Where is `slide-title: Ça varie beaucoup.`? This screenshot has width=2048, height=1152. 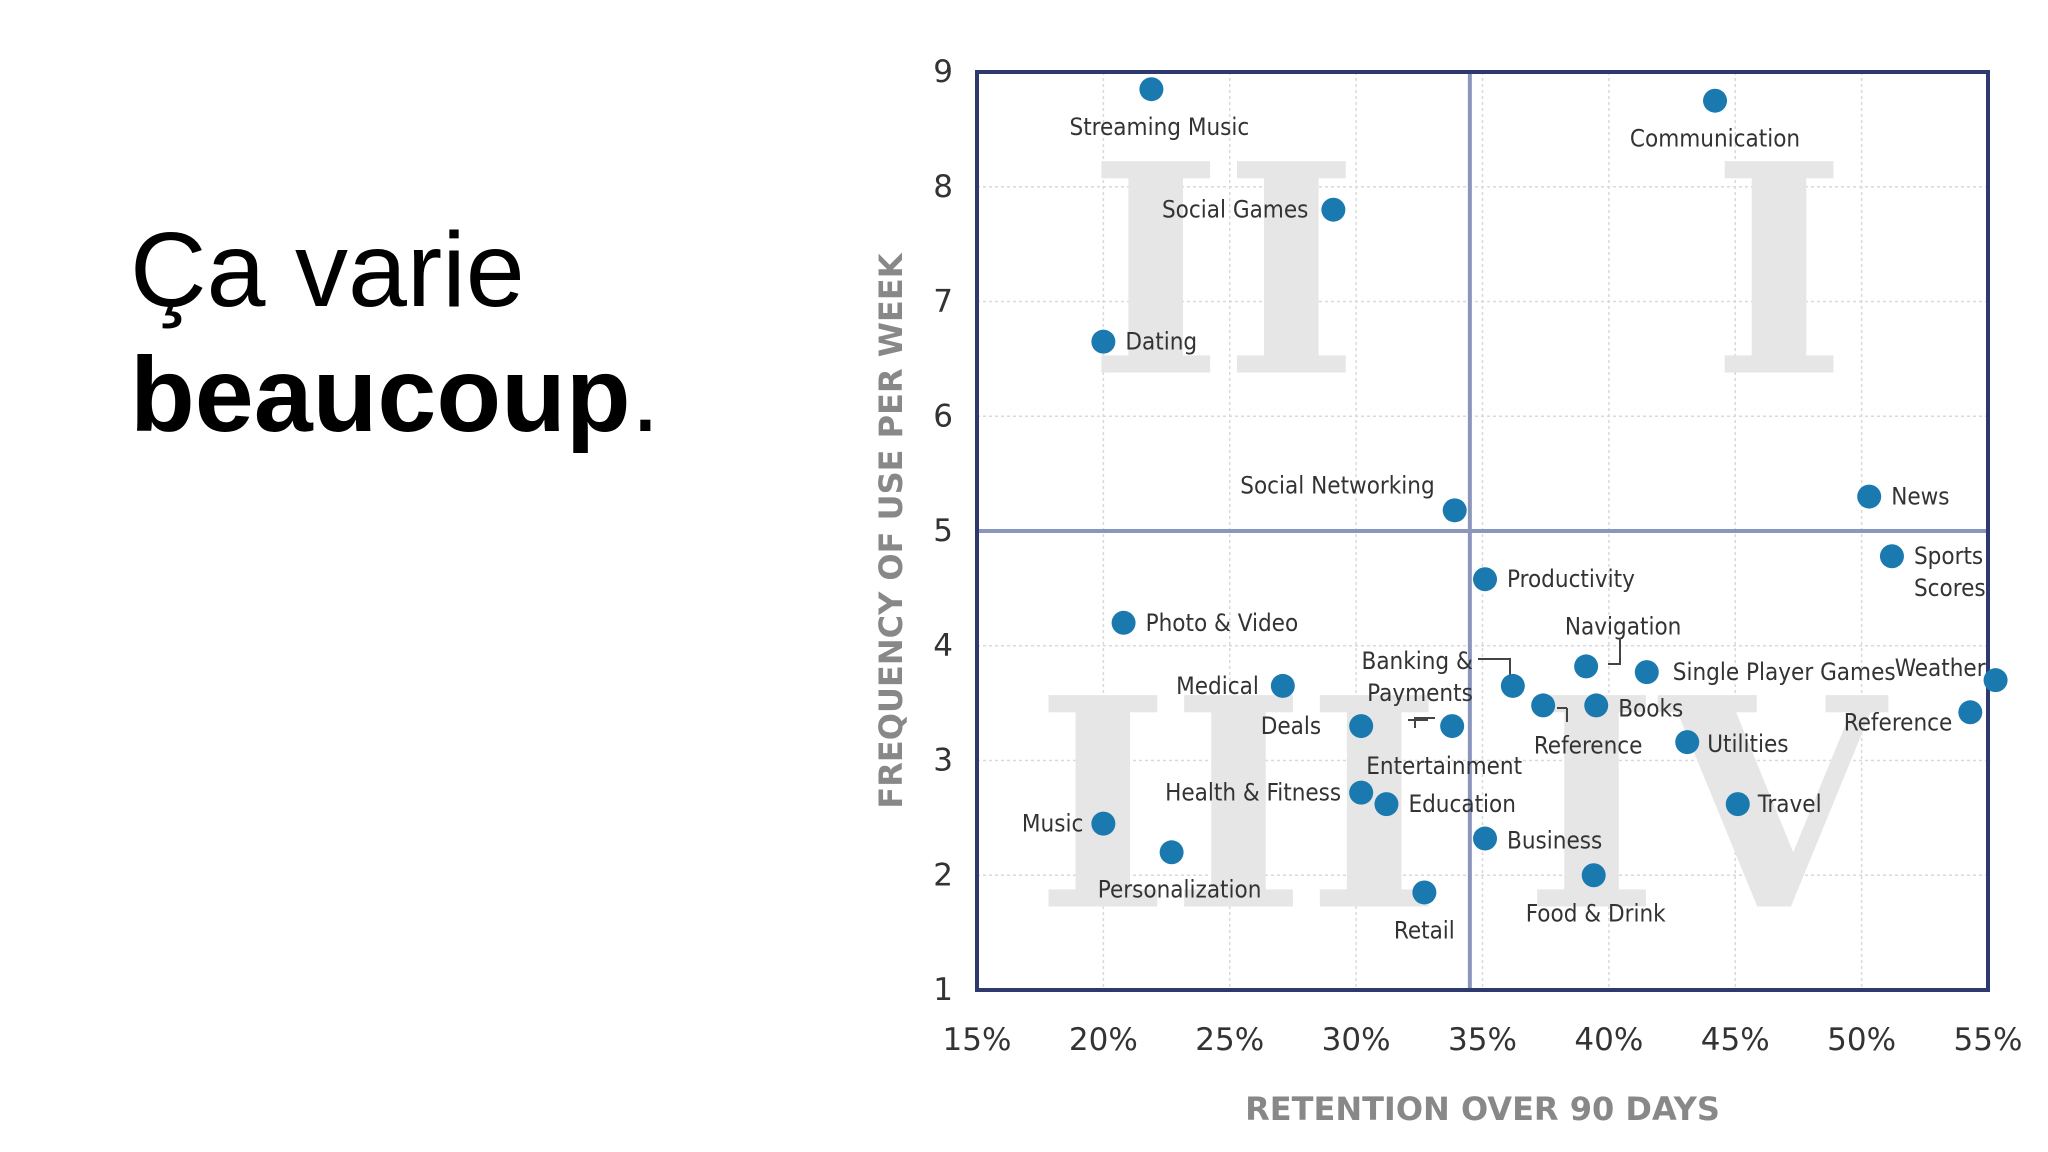
slide-title: Ça varie beaucoup. is located at coordinates (395, 335).